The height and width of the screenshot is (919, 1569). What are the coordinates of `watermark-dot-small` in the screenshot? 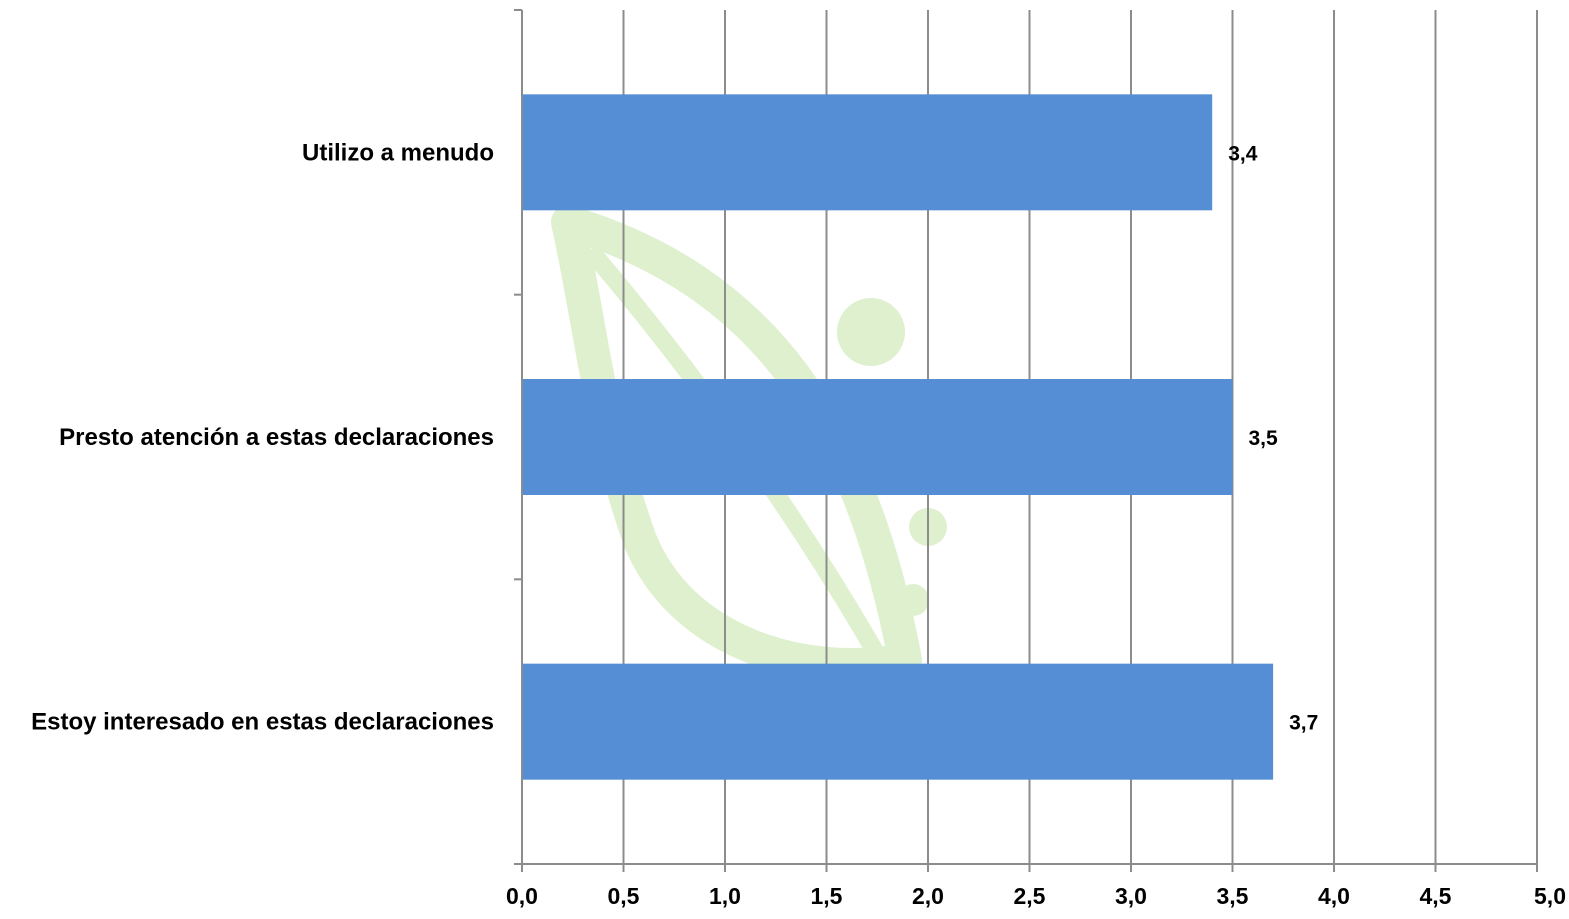 It's located at (913, 600).